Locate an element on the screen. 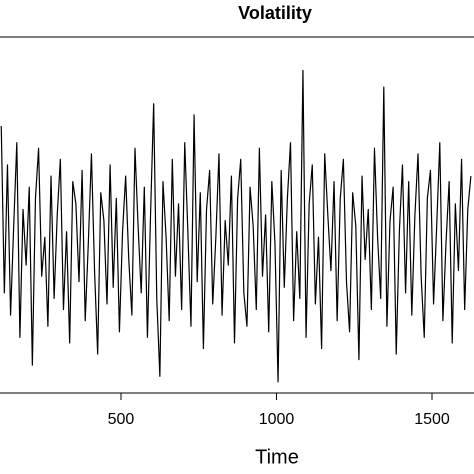  x-axis-title: Time is located at coordinates (277, 457).